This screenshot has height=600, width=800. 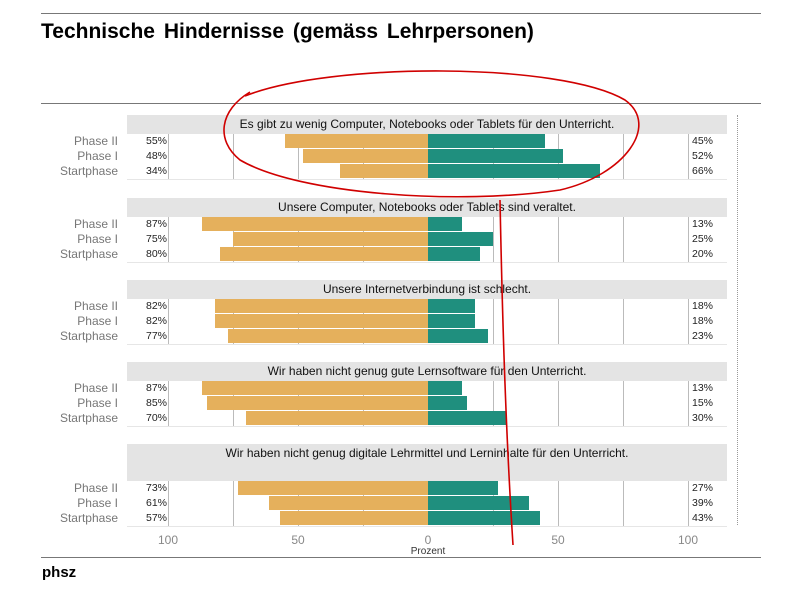 I want to click on bottom-rule, so click(x=401, y=557).